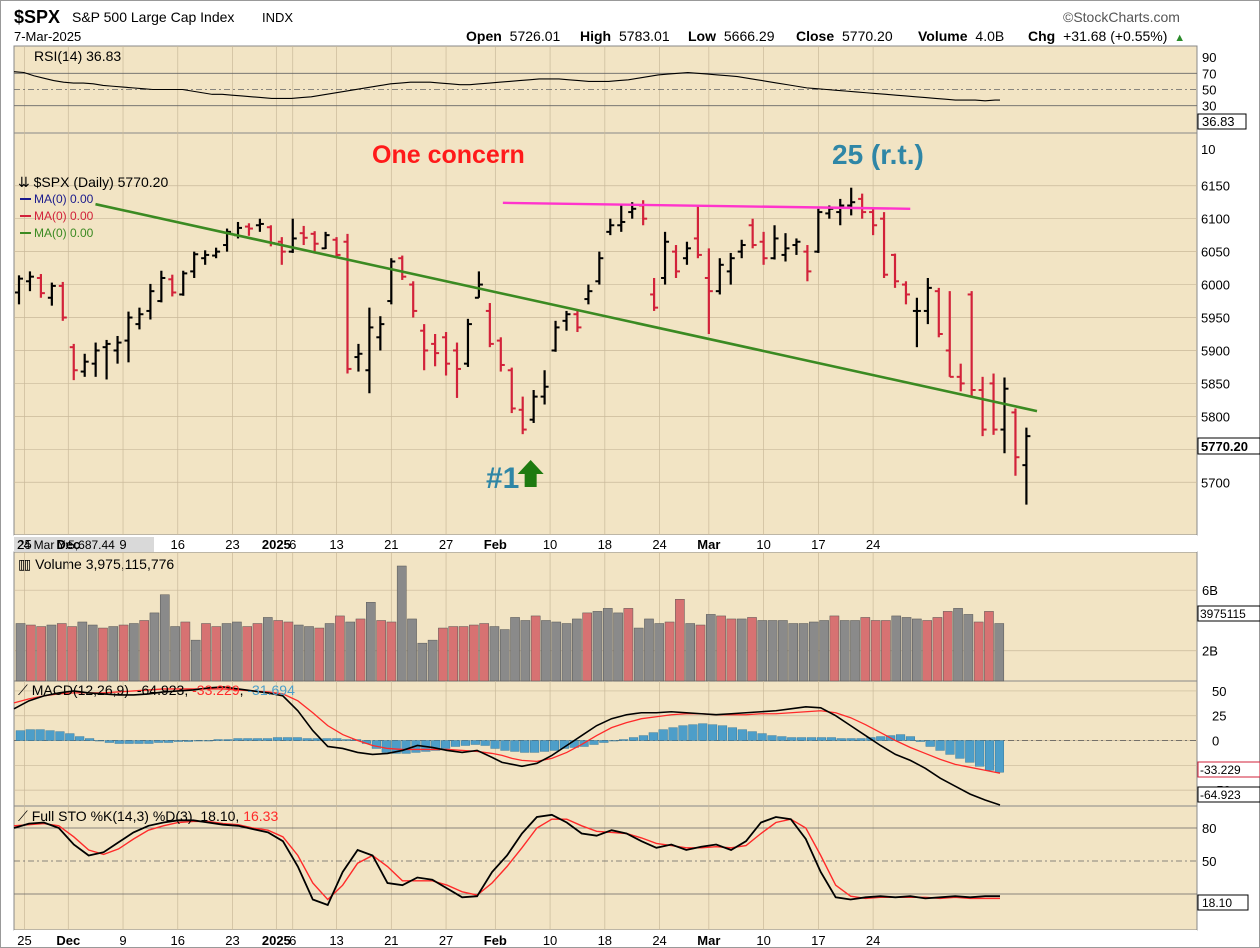  What do you see at coordinates (637, 617) in the screenshot?
I see `volume-panel: ▥ Volume 3,975,115,776 6B 2B 3975115` at bounding box center [637, 617].